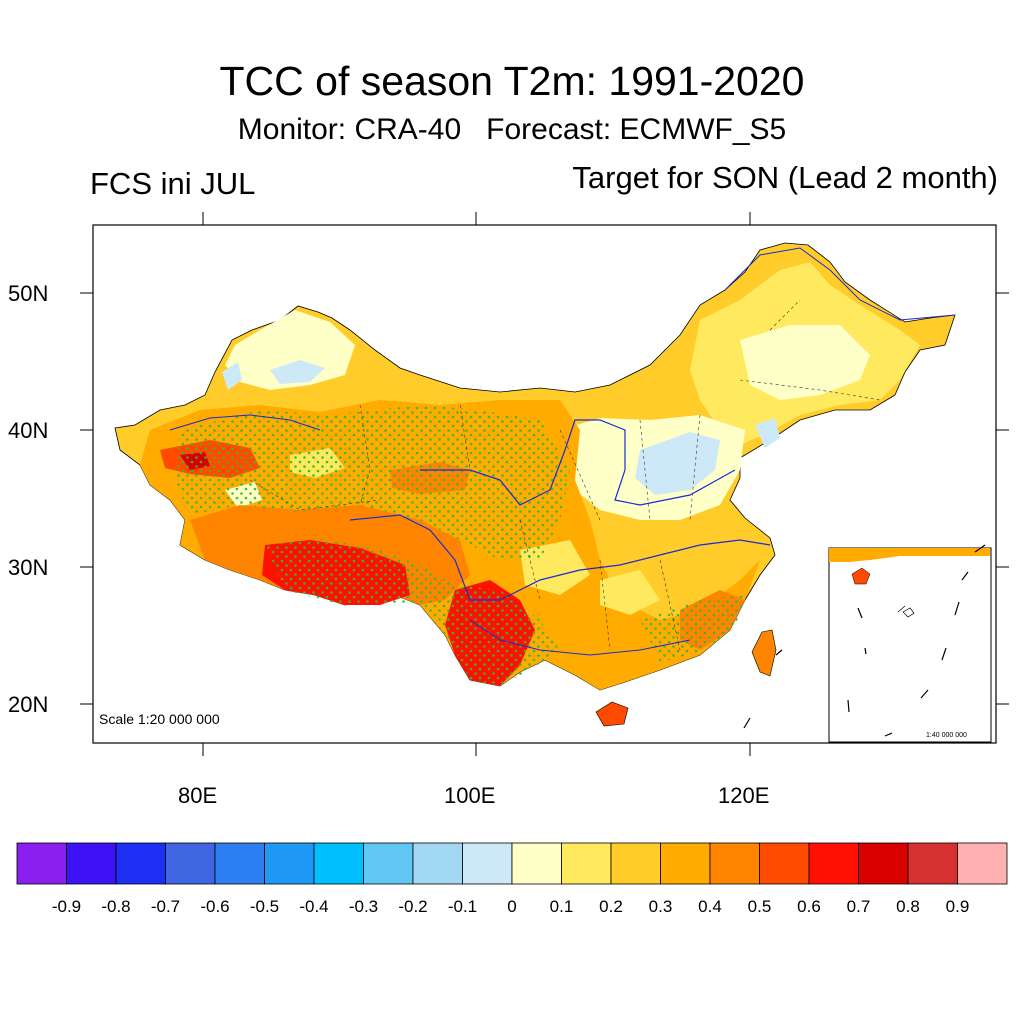 The width and height of the screenshot is (1024, 1024). I want to click on color-bar-label: -0.9, so click(66, 906).